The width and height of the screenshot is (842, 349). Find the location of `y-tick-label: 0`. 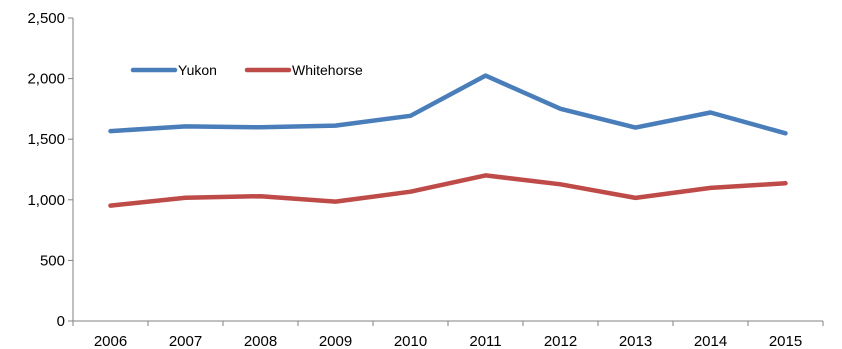

y-tick-label: 0 is located at coordinates (61, 321).